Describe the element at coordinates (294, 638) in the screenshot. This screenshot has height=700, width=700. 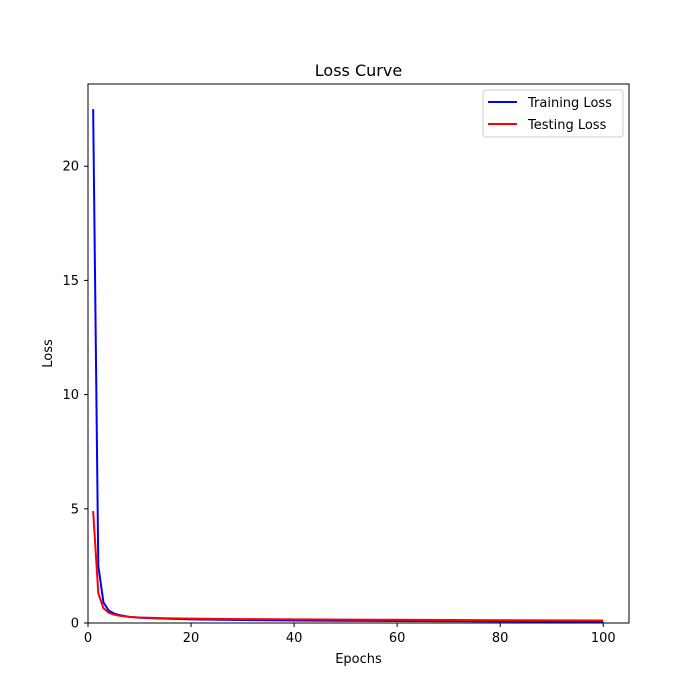
I see `x-tick-label: 40` at that location.